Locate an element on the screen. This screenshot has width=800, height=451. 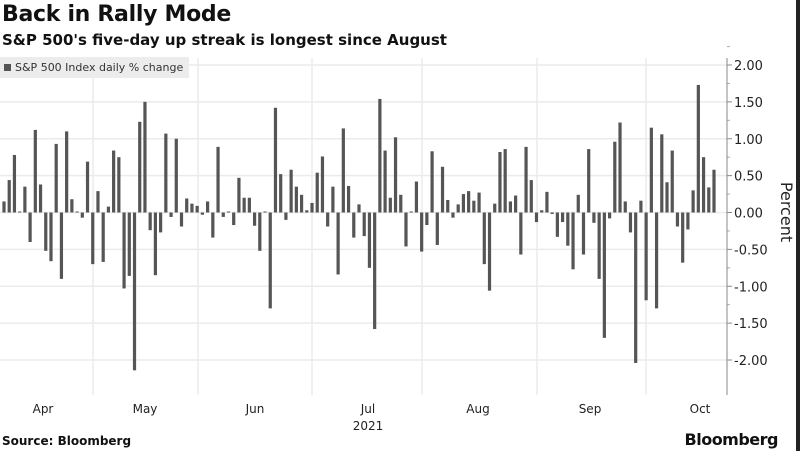
y-tick-label: -2.00 is located at coordinates (751, 361).